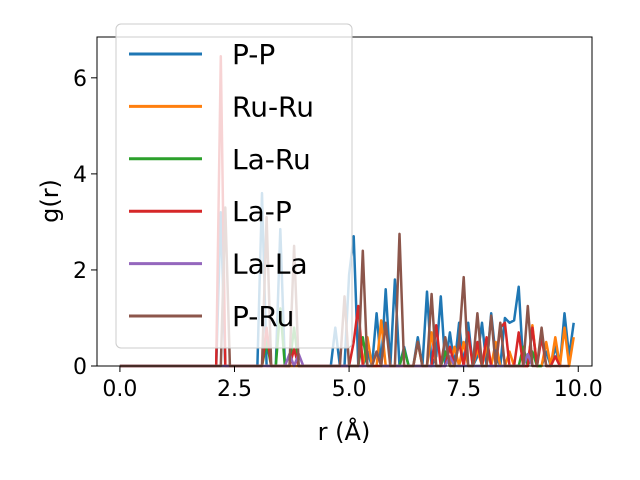 The image size is (640, 480). What do you see at coordinates (80, 271) in the screenshot?
I see `y-tick-label: 2` at bounding box center [80, 271].